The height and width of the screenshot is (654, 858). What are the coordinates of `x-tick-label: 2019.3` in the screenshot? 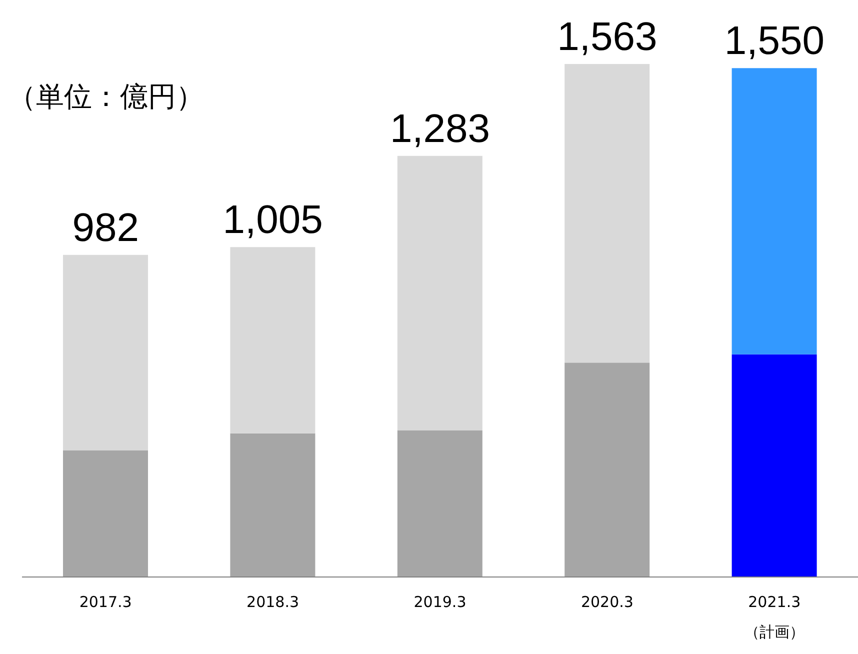 It's located at (440, 602).